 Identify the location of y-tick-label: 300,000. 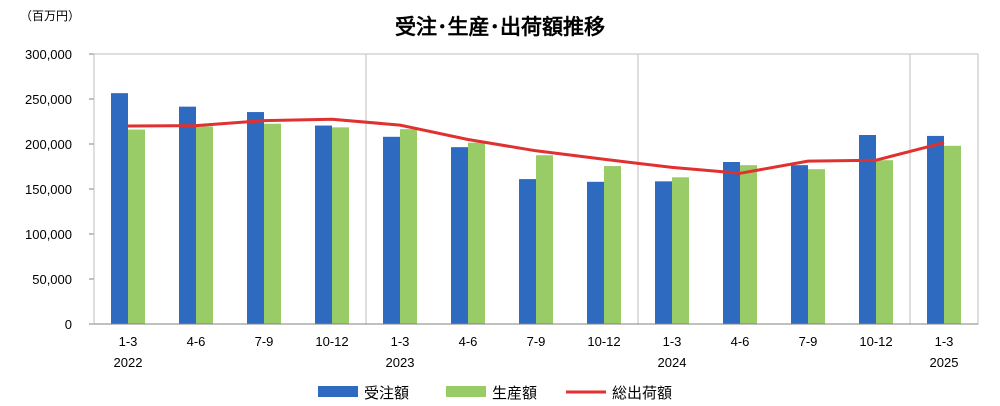
(48, 54).